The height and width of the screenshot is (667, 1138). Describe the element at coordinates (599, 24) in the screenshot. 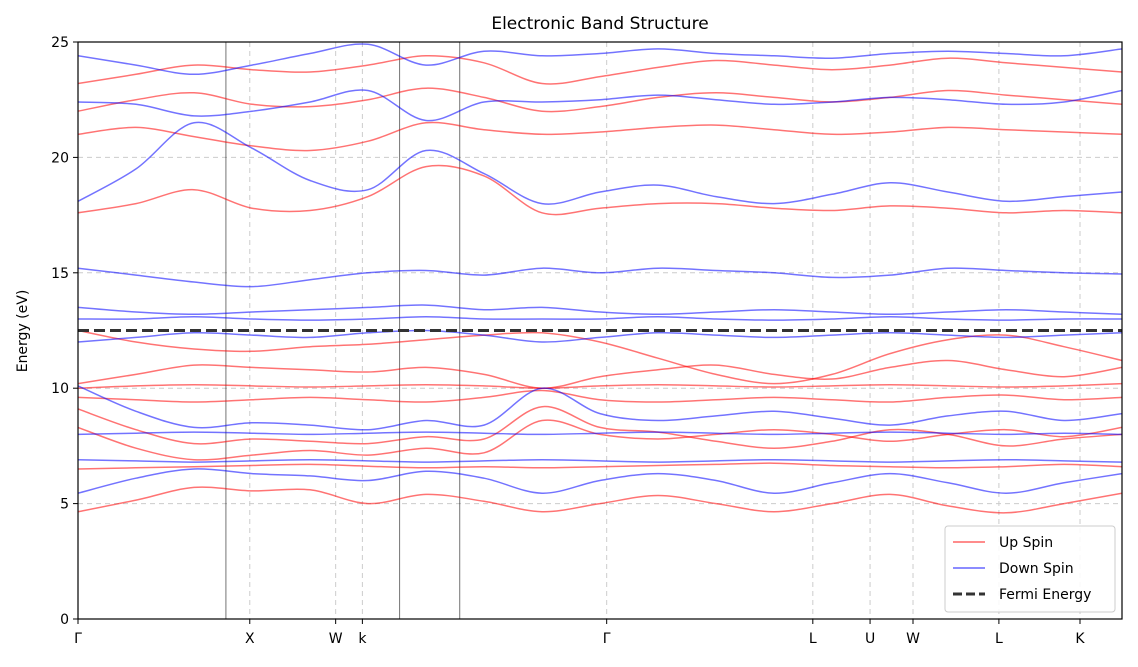

I see `chart-title: Electronic Band Structure` at that location.